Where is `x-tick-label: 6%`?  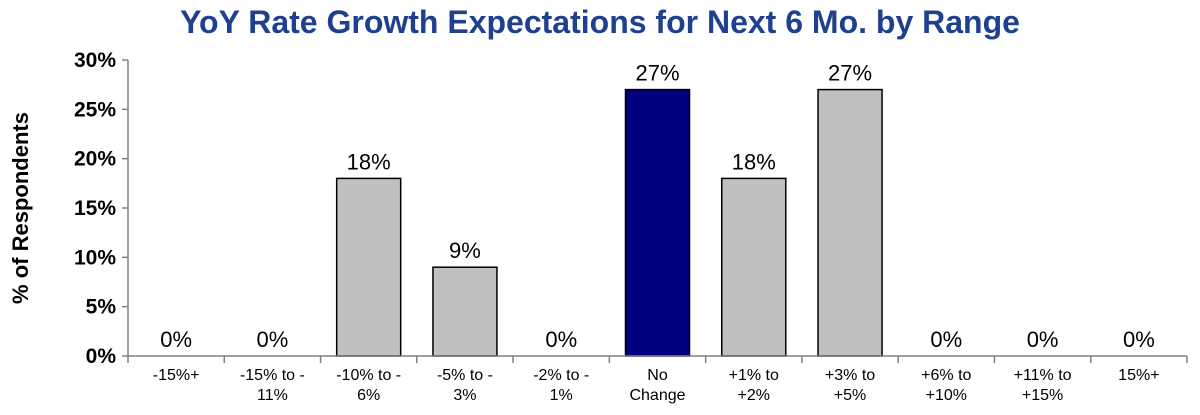
x-tick-label: 6% is located at coordinates (368, 395).